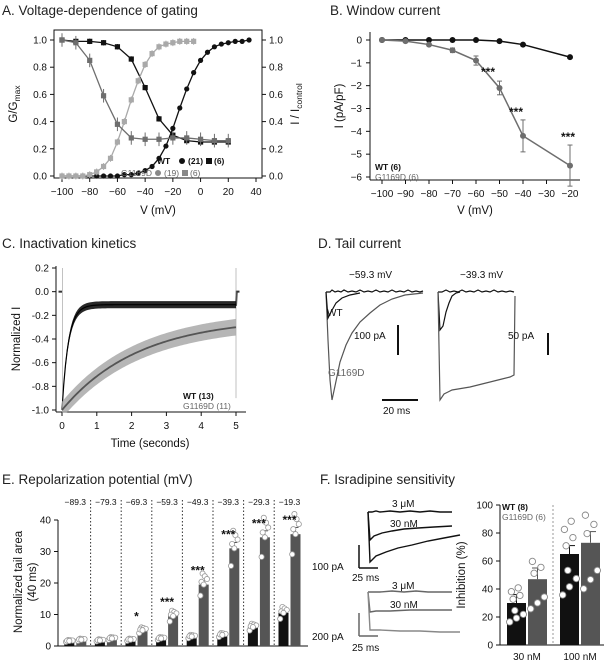 The image size is (608, 661). Describe the element at coordinates (256, 192) in the screenshot. I see `a-xtick-label: 40` at that location.